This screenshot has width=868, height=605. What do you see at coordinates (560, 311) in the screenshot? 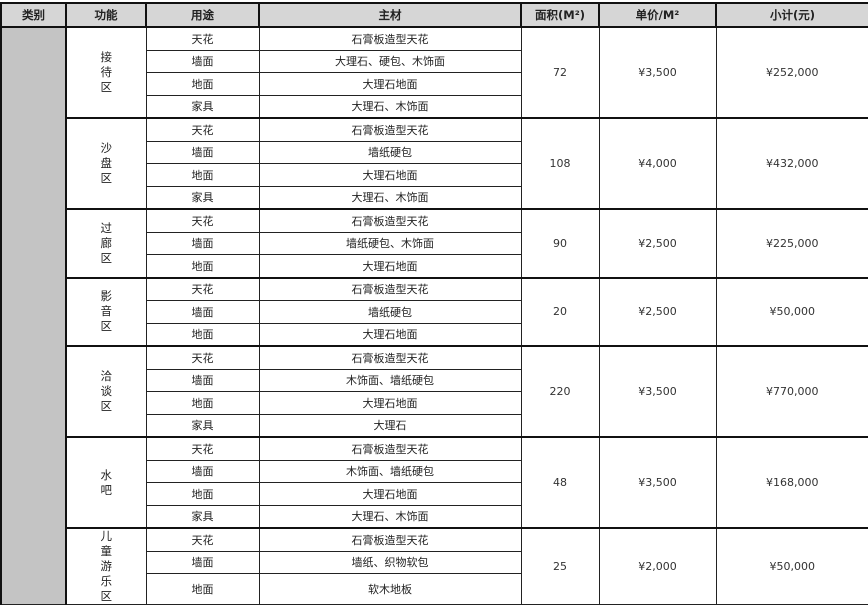
I see `area-cell: 20` at bounding box center [560, 311].